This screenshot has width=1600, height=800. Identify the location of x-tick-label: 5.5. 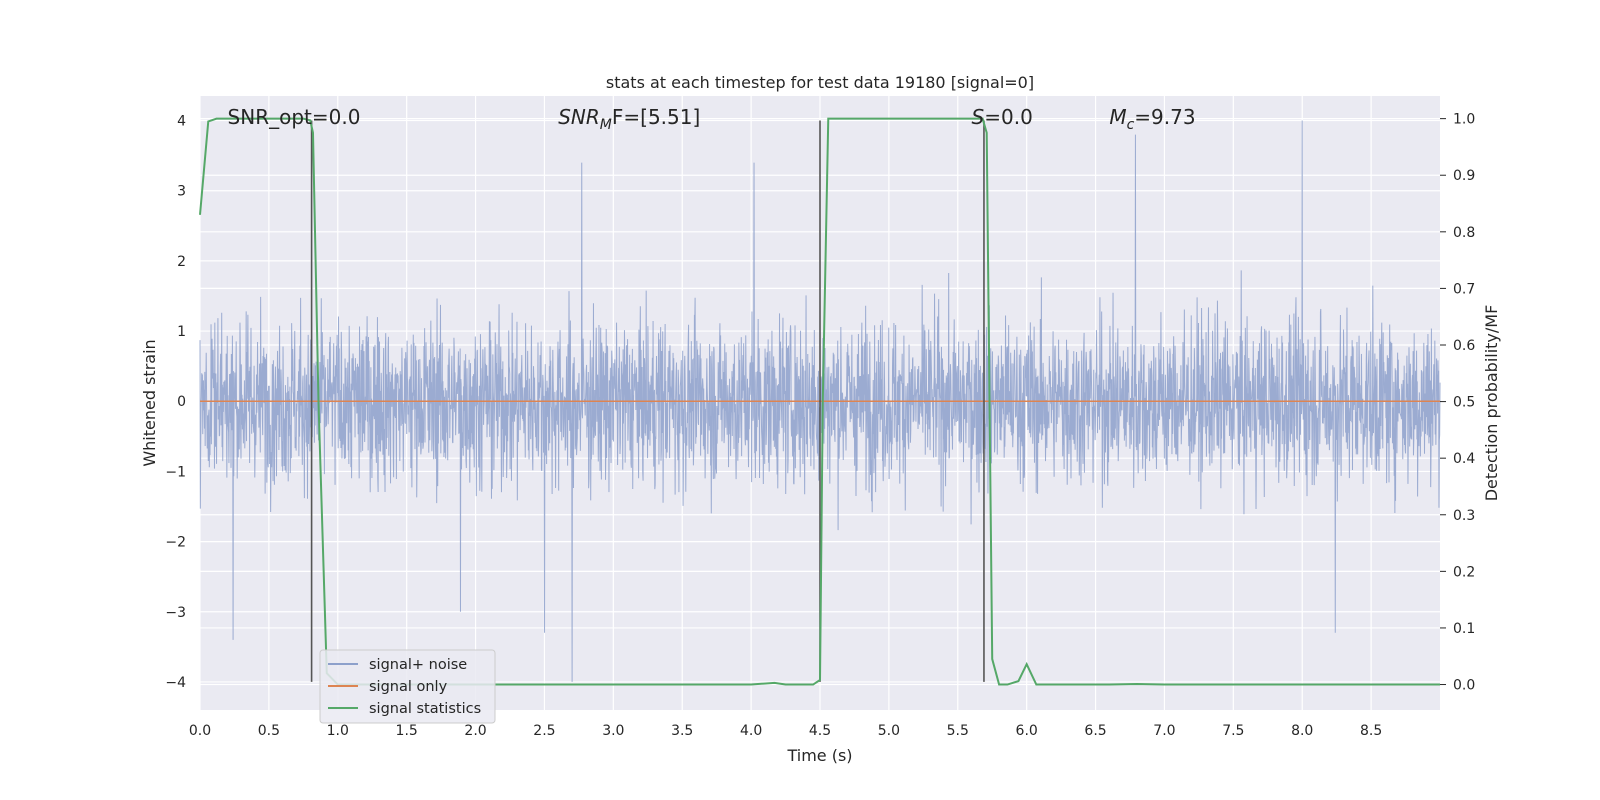
(958, 731).